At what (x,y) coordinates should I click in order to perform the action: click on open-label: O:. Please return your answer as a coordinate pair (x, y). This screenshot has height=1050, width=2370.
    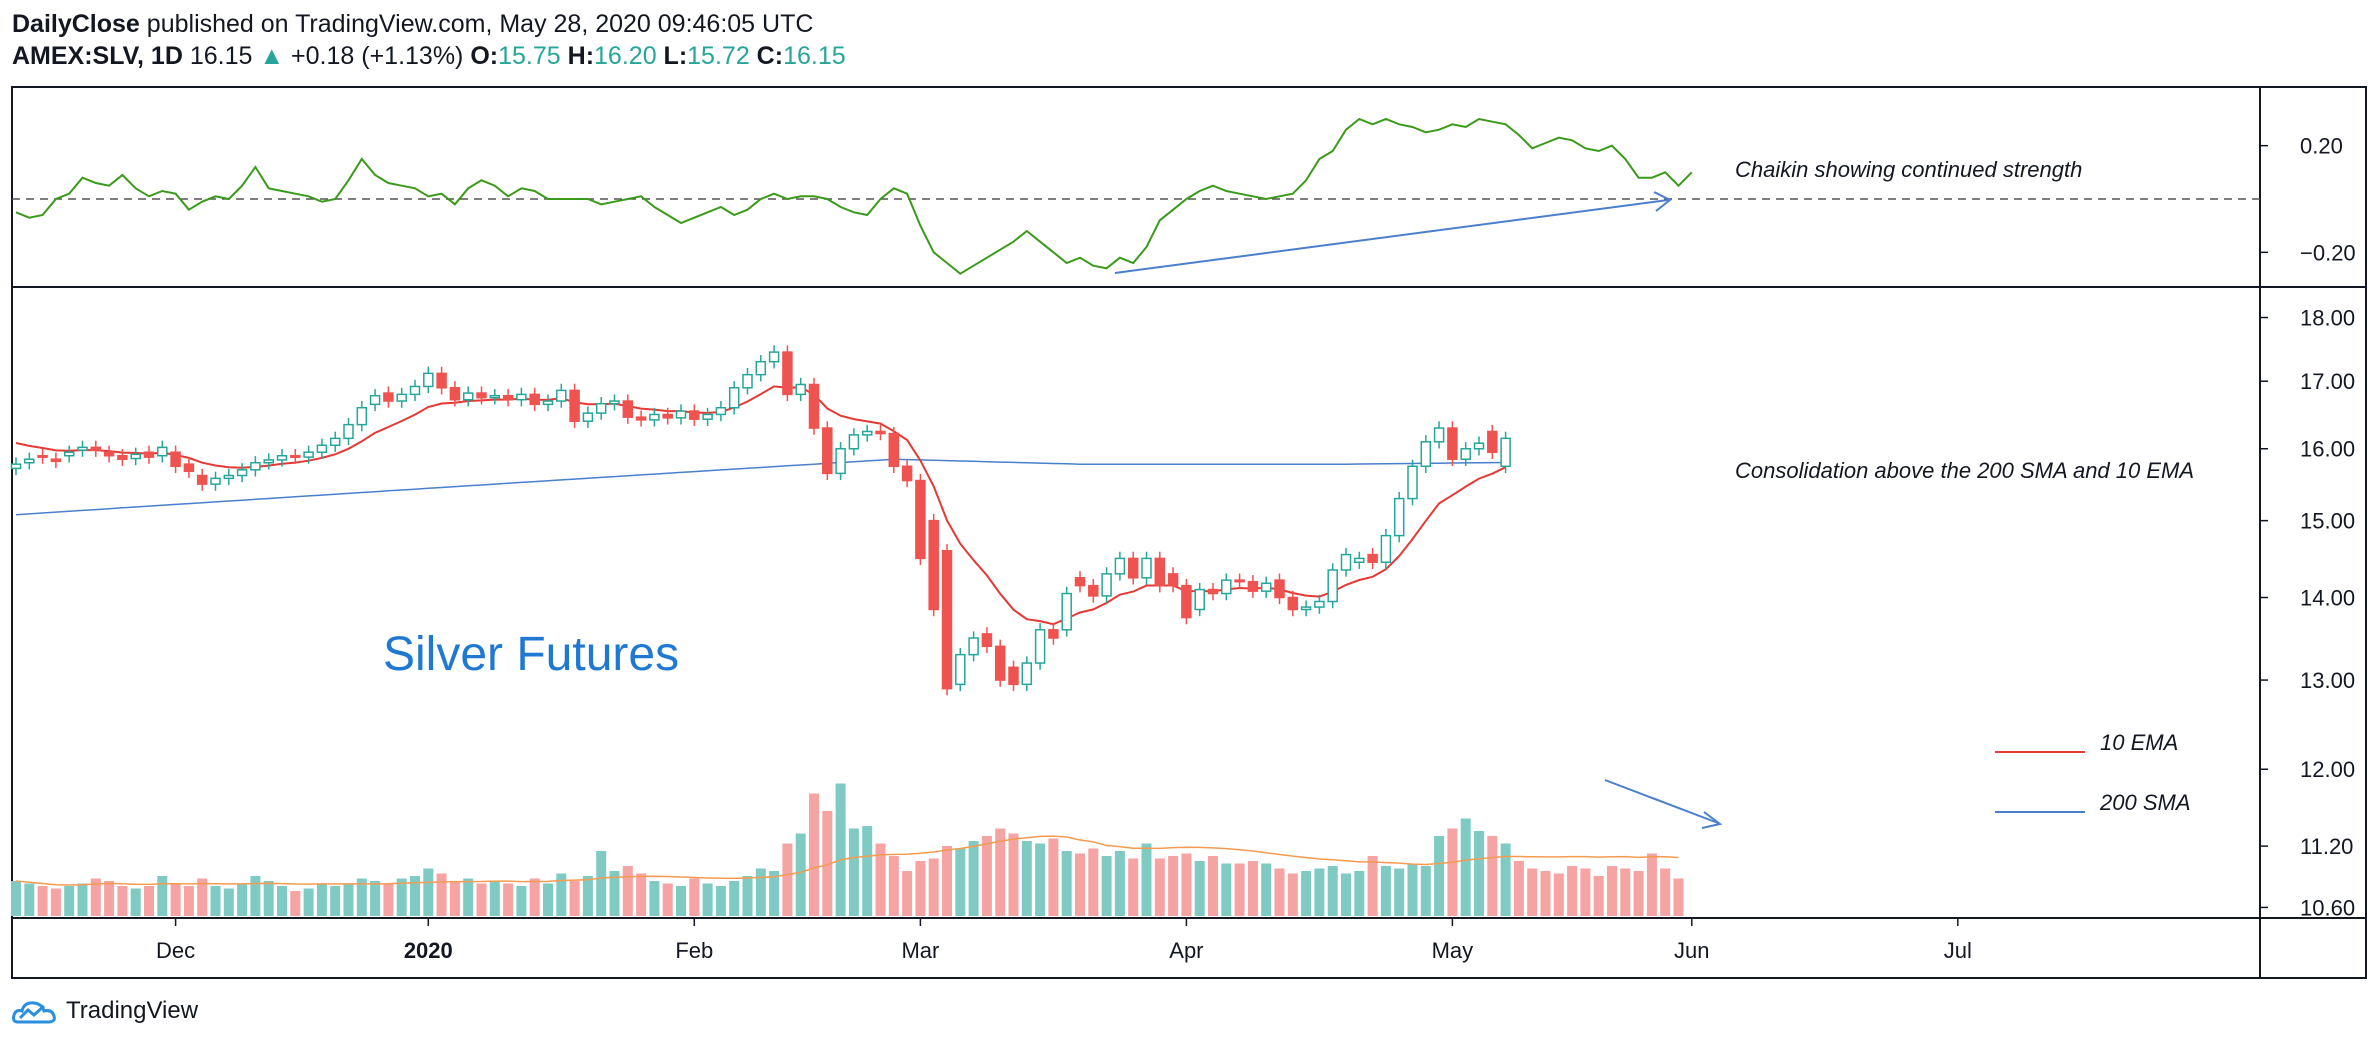
    Looking at the image, I should click on (484, 56).